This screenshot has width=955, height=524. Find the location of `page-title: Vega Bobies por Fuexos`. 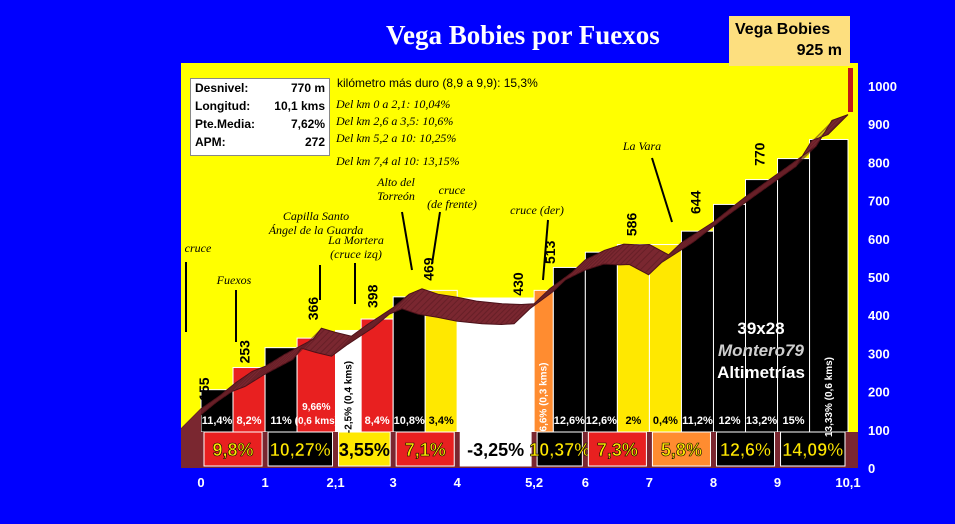

page-title: Vega Bobies por Fuexos is located at coordinates (523, 35).